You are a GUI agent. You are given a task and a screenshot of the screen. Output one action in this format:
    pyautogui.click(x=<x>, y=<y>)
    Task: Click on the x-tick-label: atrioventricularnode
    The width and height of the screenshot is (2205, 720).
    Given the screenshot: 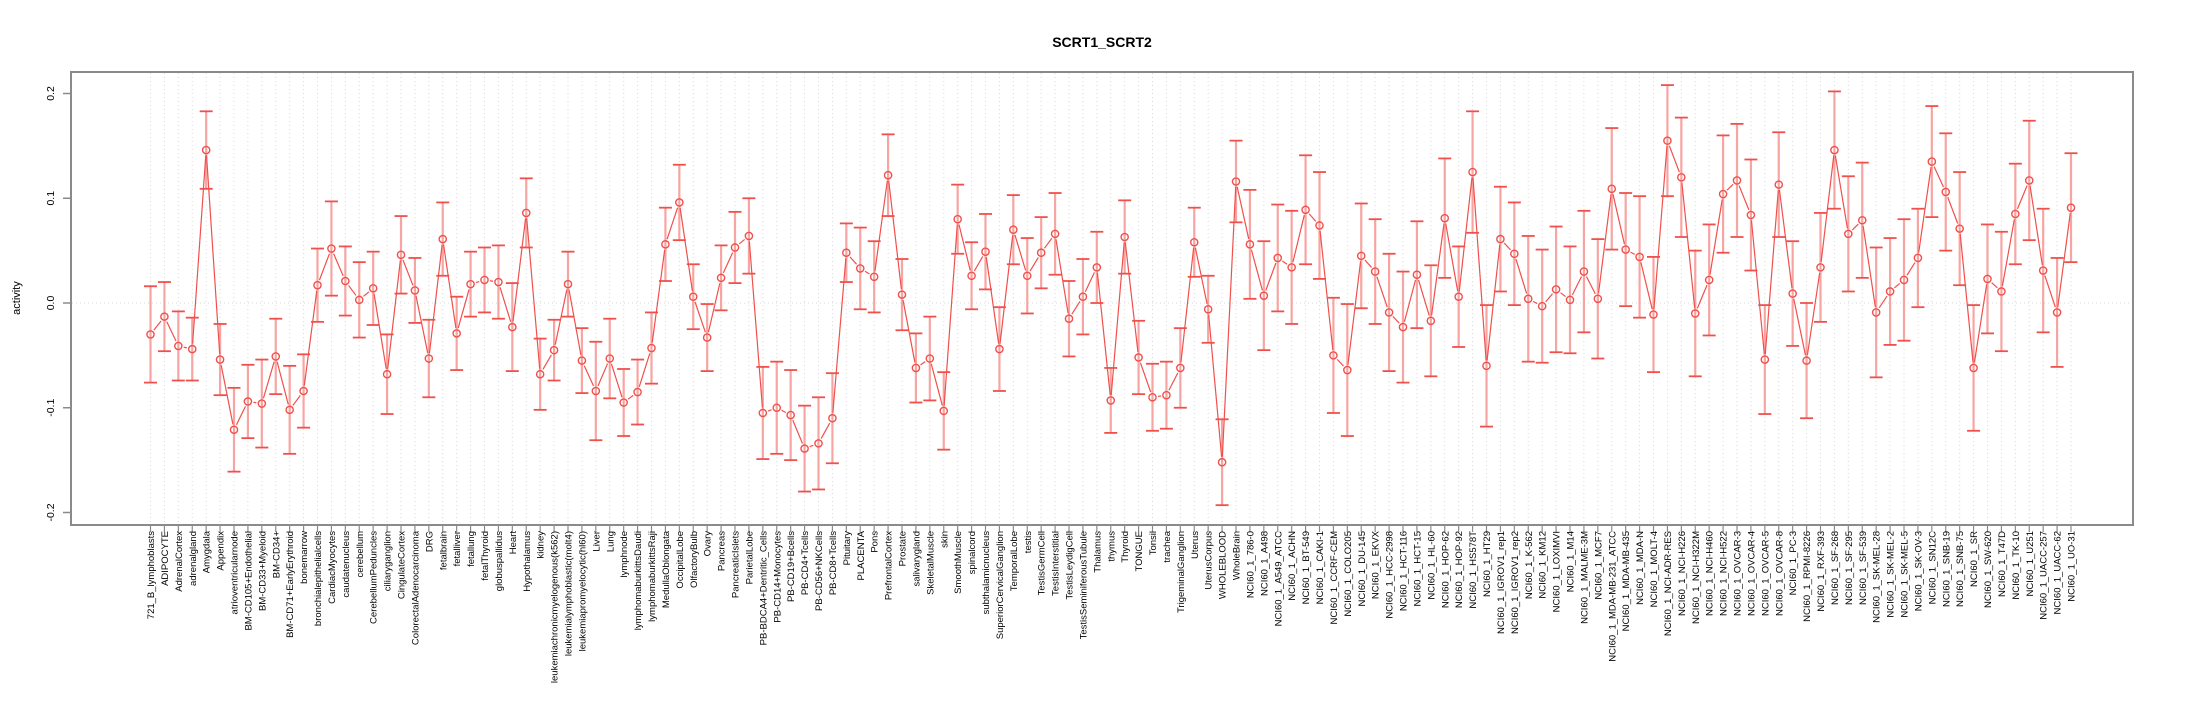 What is the action you would take?
    pyautogui.click(x=235, y=572)
    